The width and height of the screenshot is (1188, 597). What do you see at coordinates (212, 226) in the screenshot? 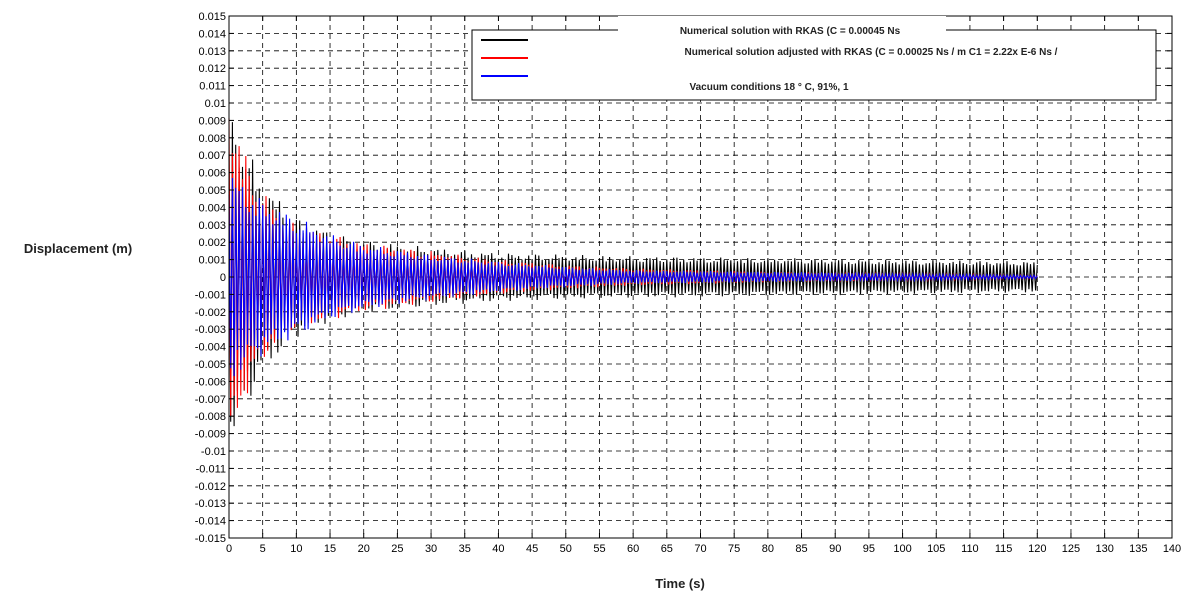
I see `y-tick-label: 0.003` at bounding box center [212, 226].